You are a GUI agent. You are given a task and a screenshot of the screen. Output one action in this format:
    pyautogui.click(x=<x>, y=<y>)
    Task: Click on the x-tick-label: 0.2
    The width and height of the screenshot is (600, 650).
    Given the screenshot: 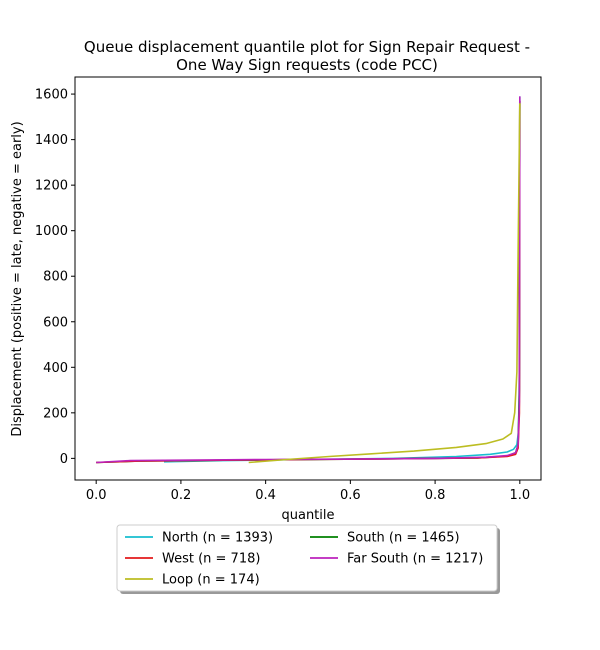 What is the action you would take?
    pyautogui.click(x=181, y=495)
    